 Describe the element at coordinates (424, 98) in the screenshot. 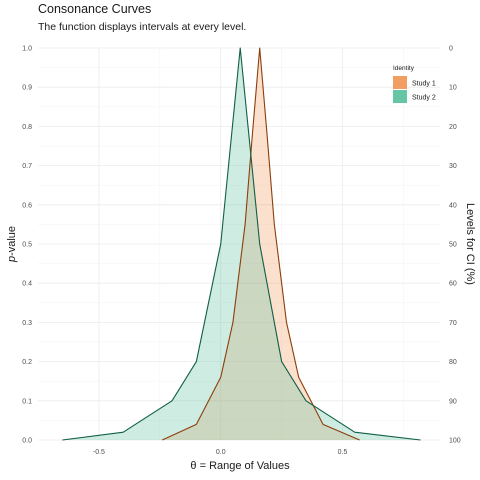

I see `legend-label-study-2: Study 2` at that location.